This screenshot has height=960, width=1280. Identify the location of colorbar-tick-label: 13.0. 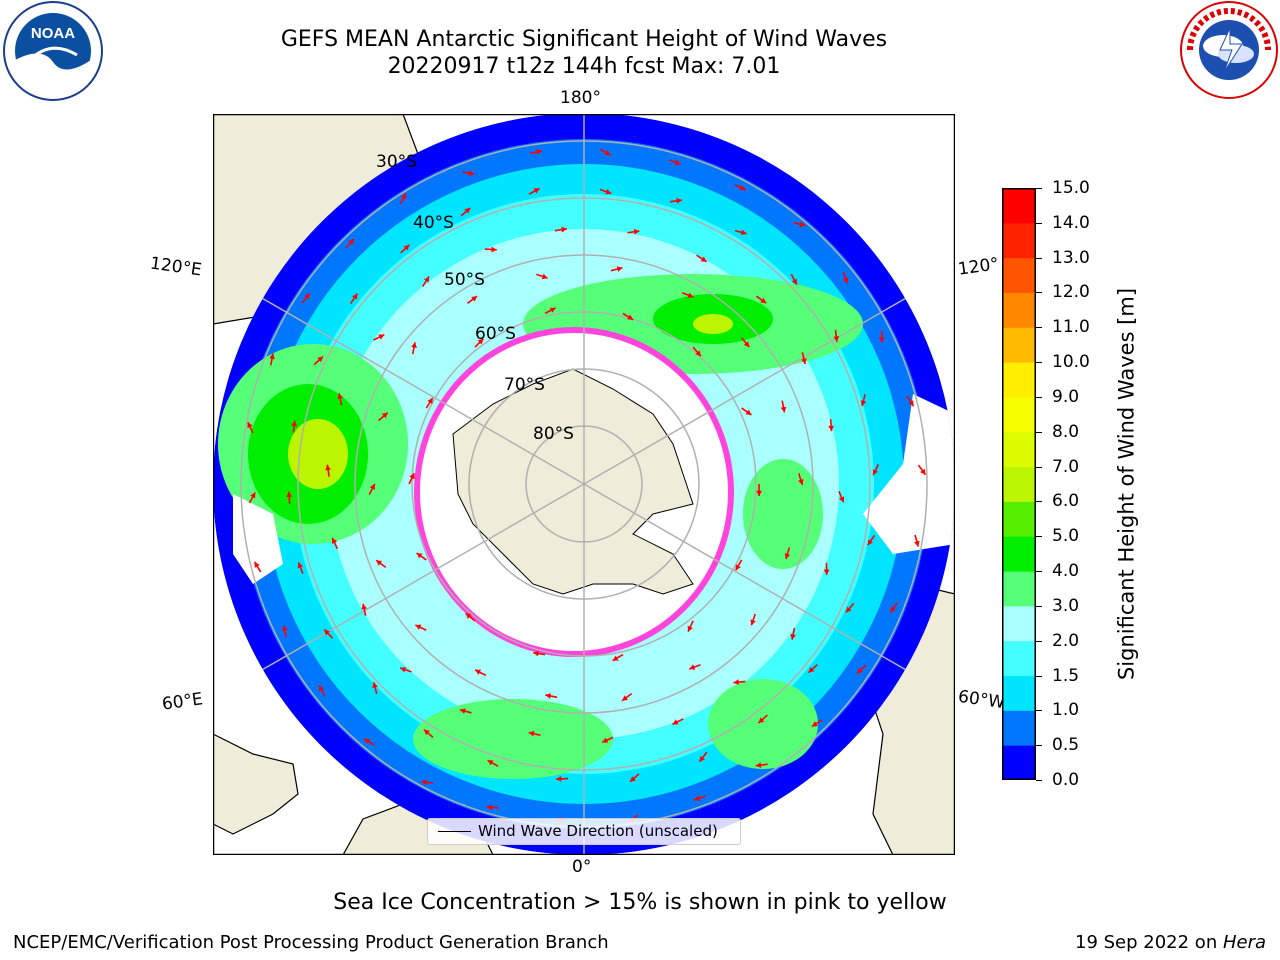
(1071, 257).